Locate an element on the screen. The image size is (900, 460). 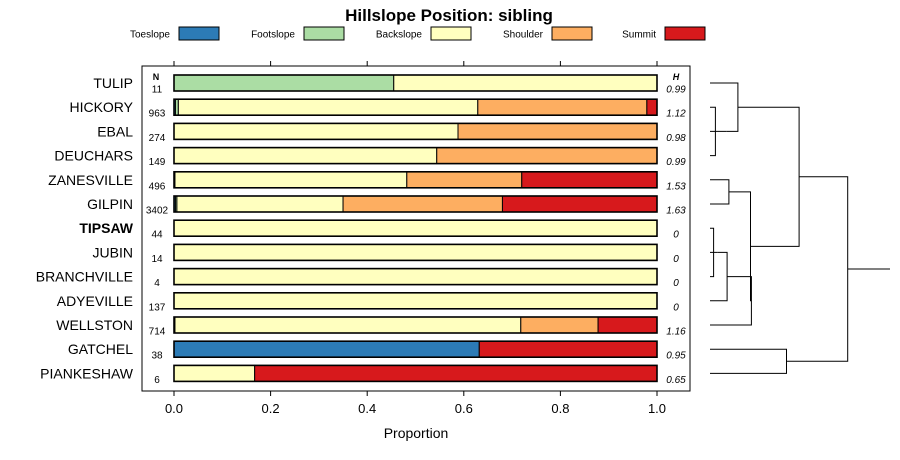
bar-wellston-summit is located at coordinates (627, 325).